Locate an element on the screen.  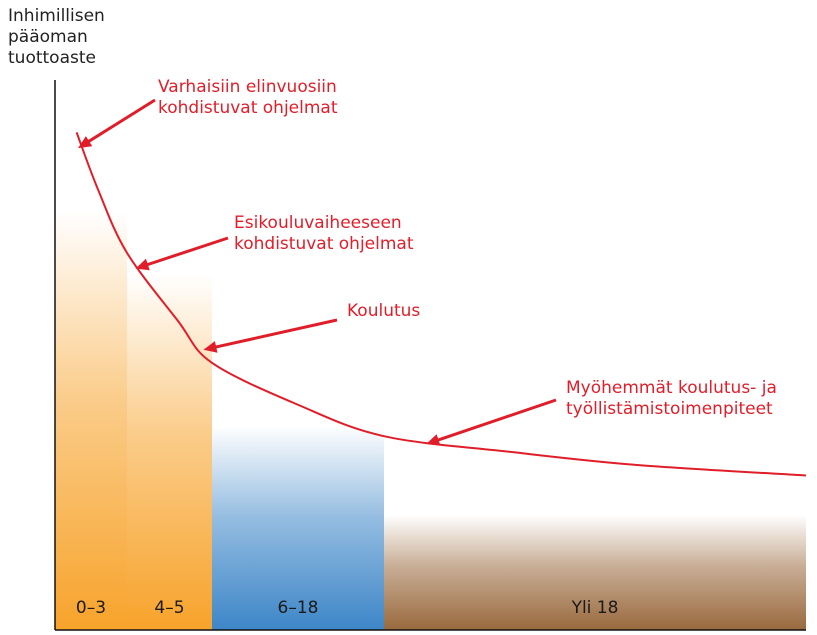
y-axis-label-line-1: Inhimillisen is located at coordinates (56, 16).